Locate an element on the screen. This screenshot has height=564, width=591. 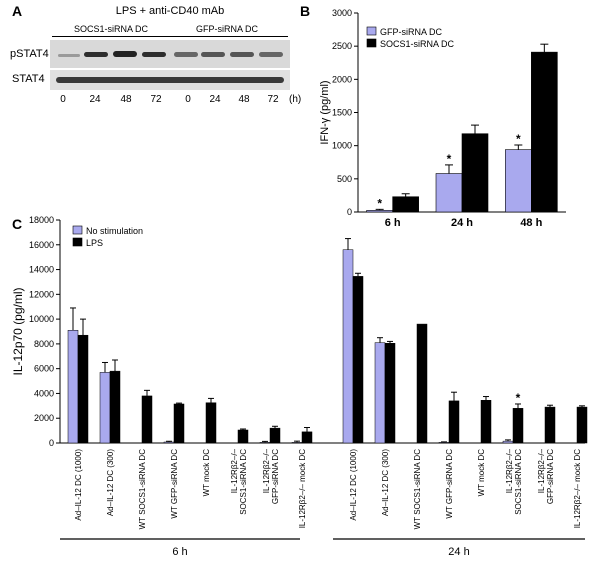
band-pstat4-lane3 is located at coordinates (125, 54).